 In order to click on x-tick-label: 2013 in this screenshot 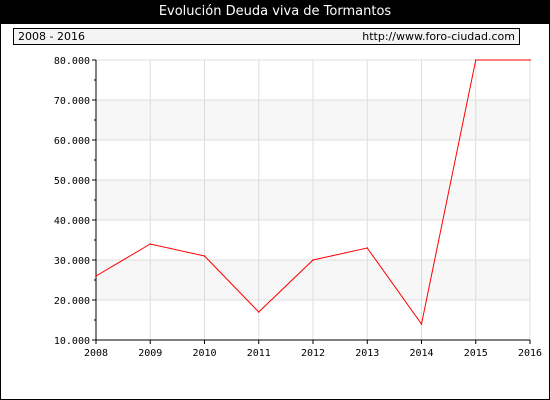, I will do `click(367, 353)`.